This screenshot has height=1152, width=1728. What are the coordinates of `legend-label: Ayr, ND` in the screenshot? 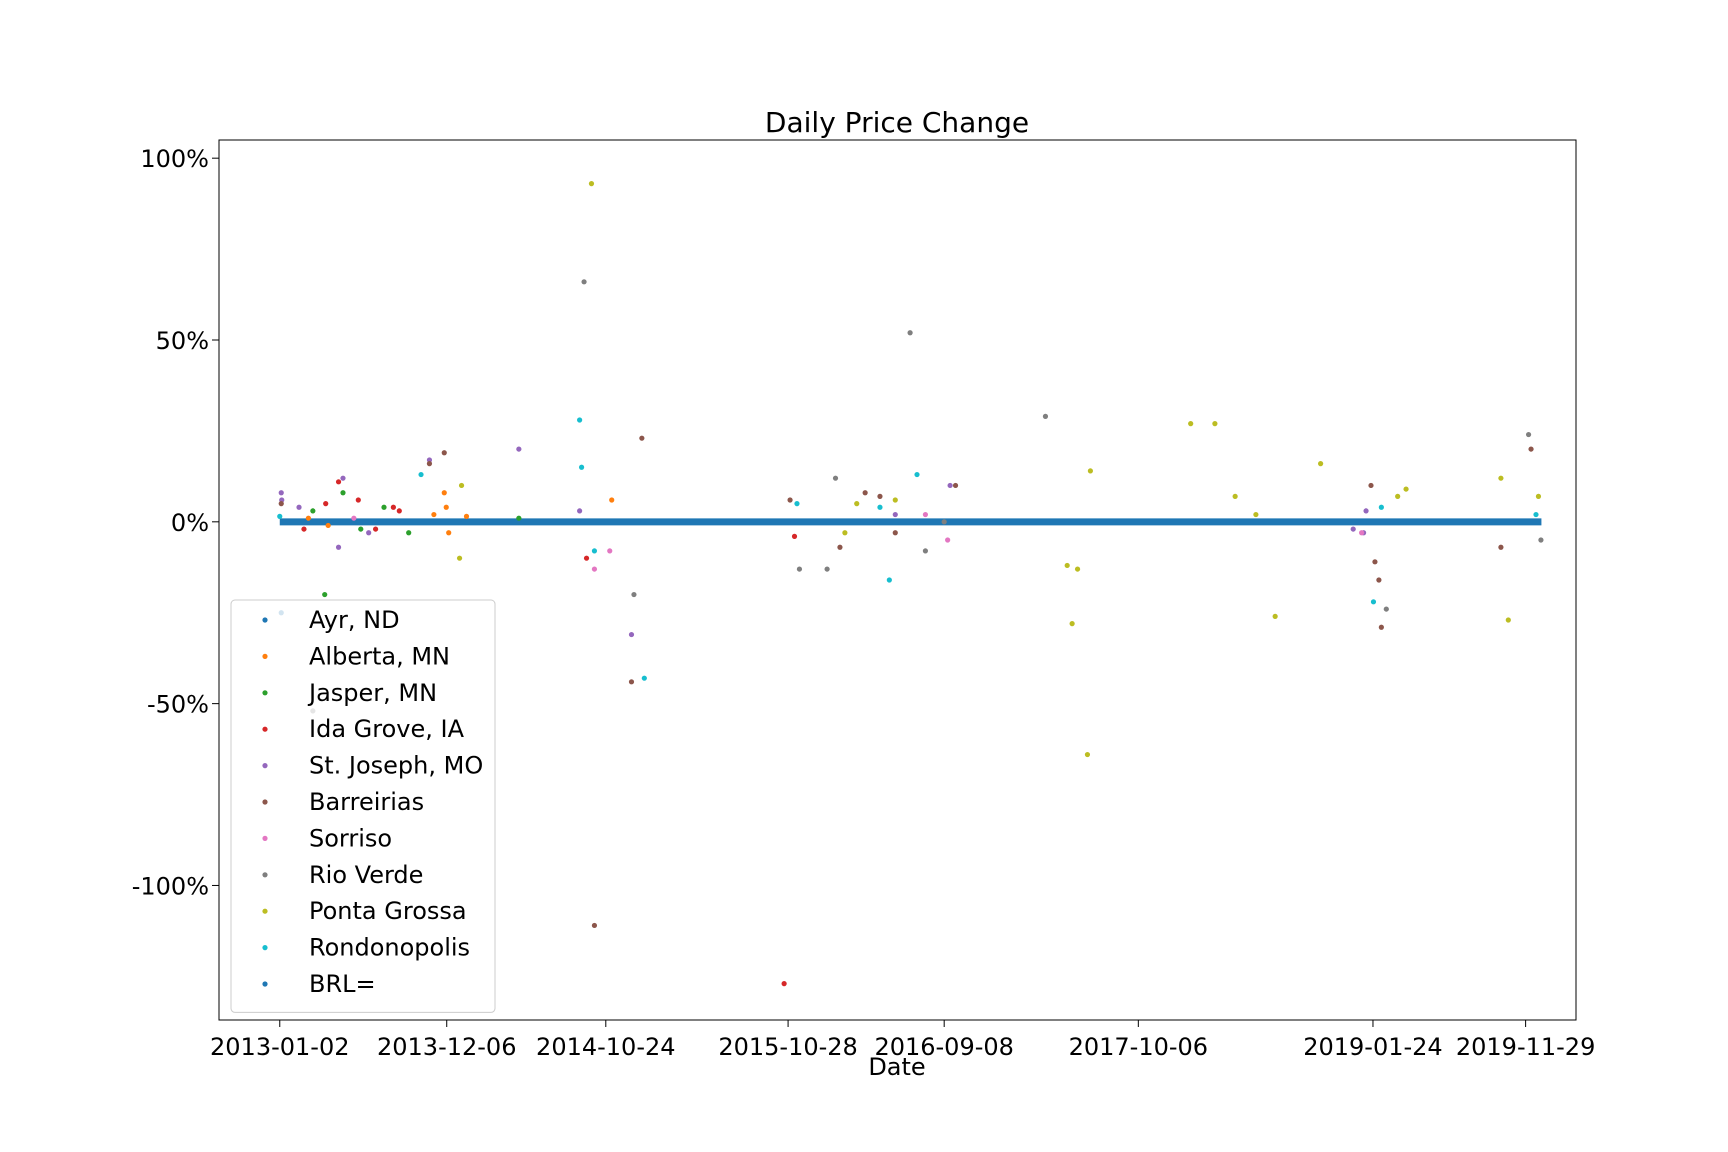 It's located at (354, 620).